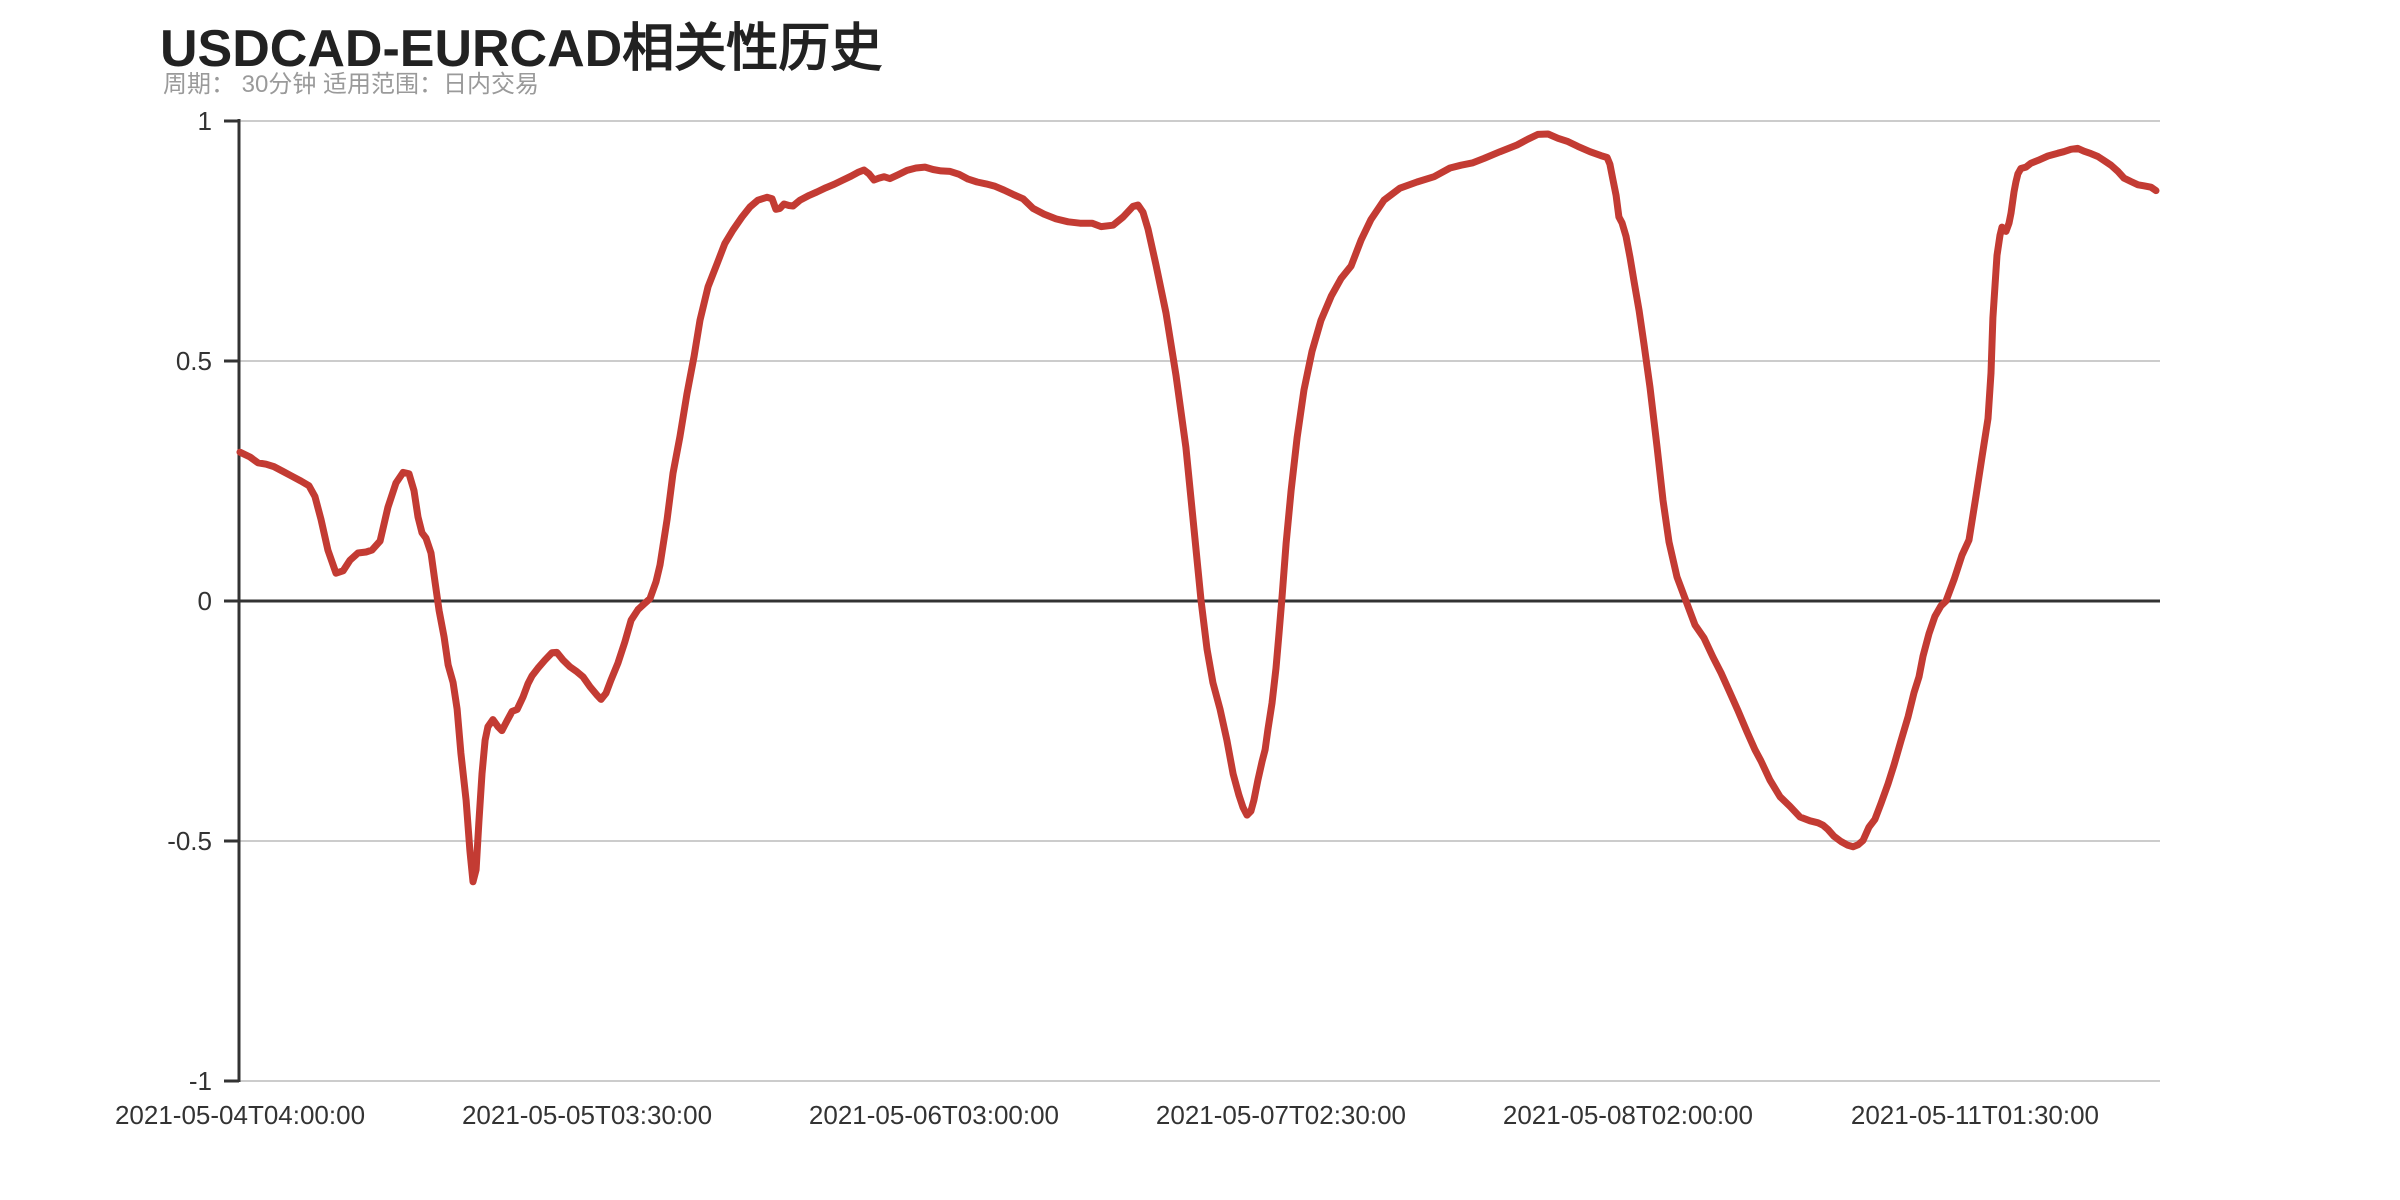 This screenshot has width=2400, height=1200. I want to click on y-axis-label: -1, so click(200, 1081).